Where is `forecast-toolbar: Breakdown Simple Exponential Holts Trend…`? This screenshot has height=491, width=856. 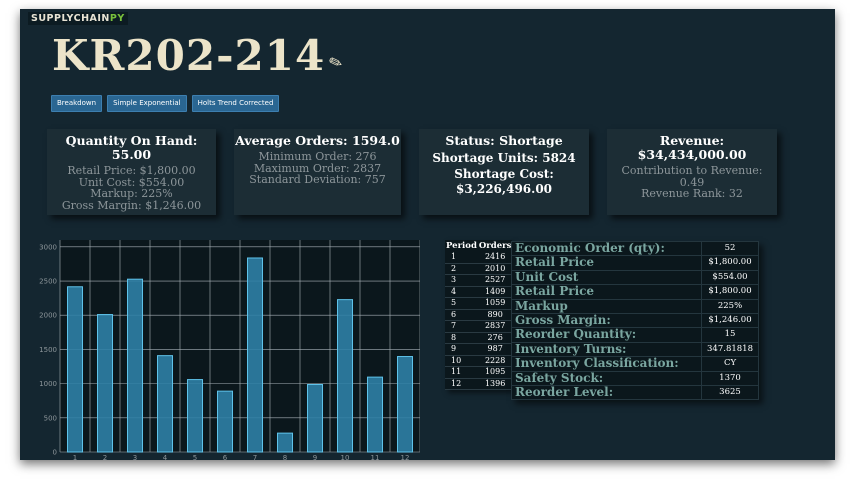 forecast-toolbar: Breakdown Simple Exponential Holts Trend… is located at coordinates (165, 103).